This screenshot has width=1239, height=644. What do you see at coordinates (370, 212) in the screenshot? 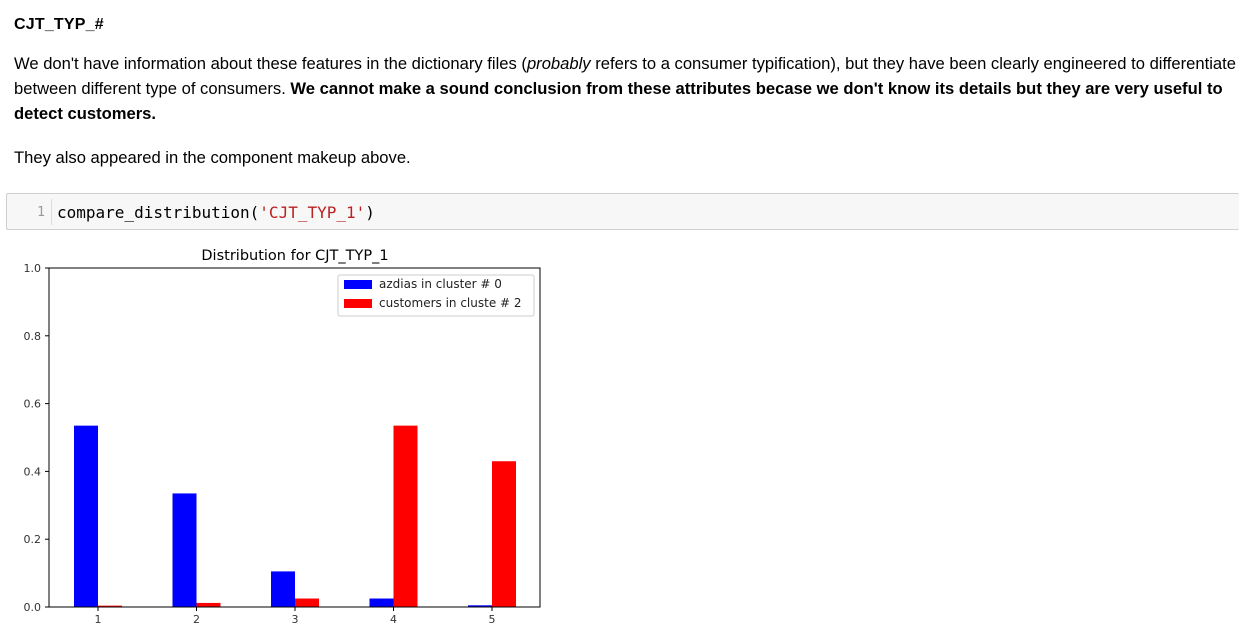
I see `code-paren: )` at bounding box center [370, 212].